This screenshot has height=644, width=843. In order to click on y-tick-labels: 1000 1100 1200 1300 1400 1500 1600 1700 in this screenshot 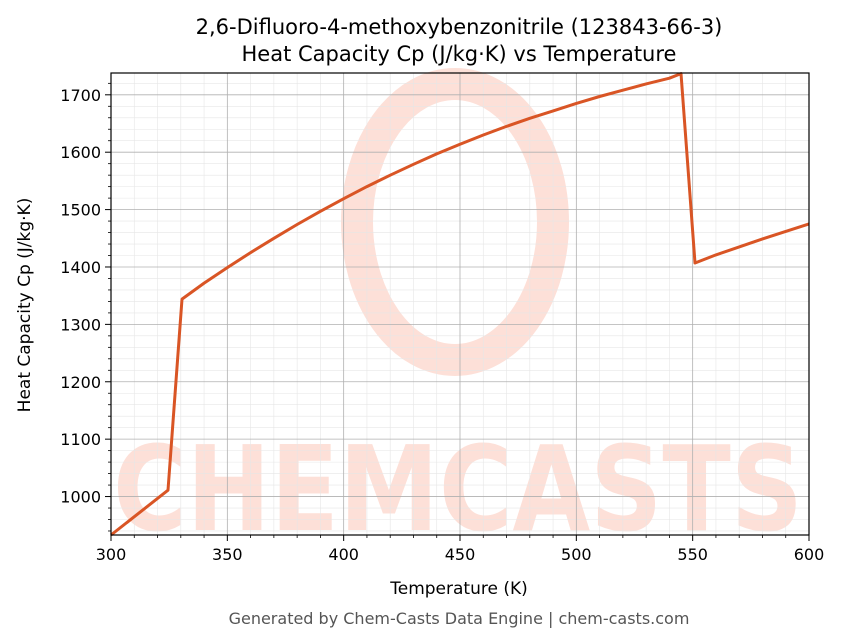, I will do `click(80, 296)`.